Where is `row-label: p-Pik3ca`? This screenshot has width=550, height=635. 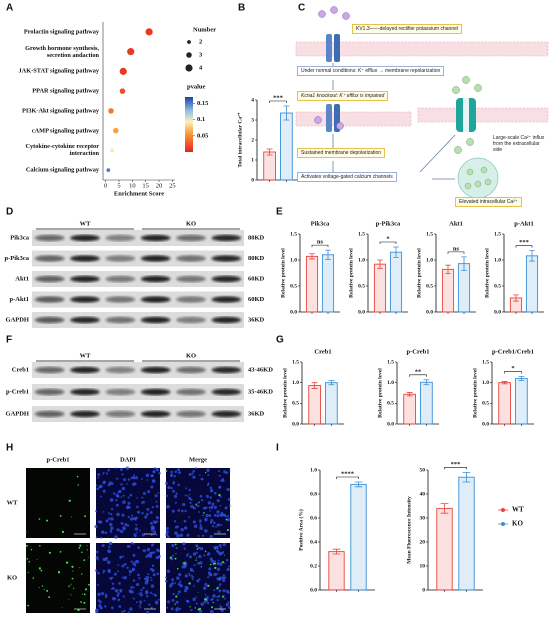 row-label: p-Pik3ca is located at coordinates (16, 258).